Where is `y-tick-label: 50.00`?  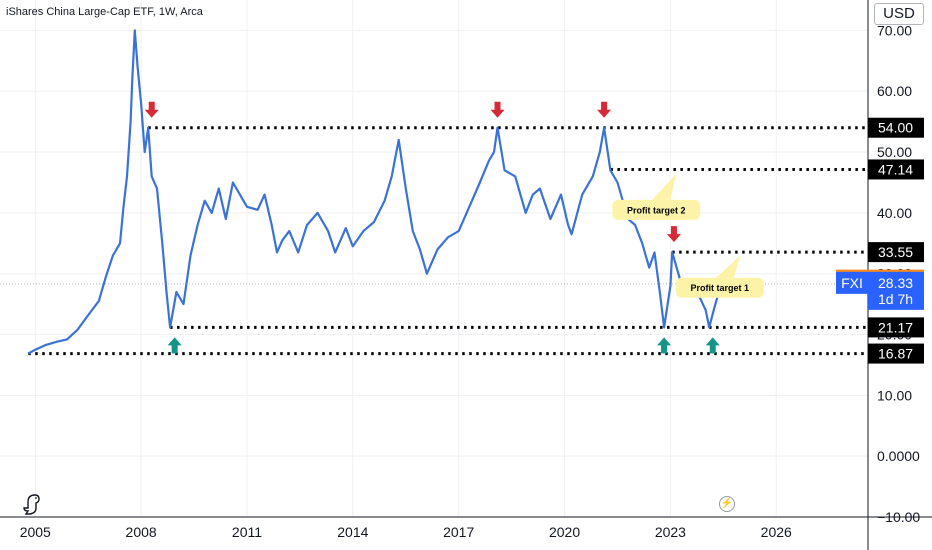
y-tick-label: 50.00 is located at coordinates (894, 152).